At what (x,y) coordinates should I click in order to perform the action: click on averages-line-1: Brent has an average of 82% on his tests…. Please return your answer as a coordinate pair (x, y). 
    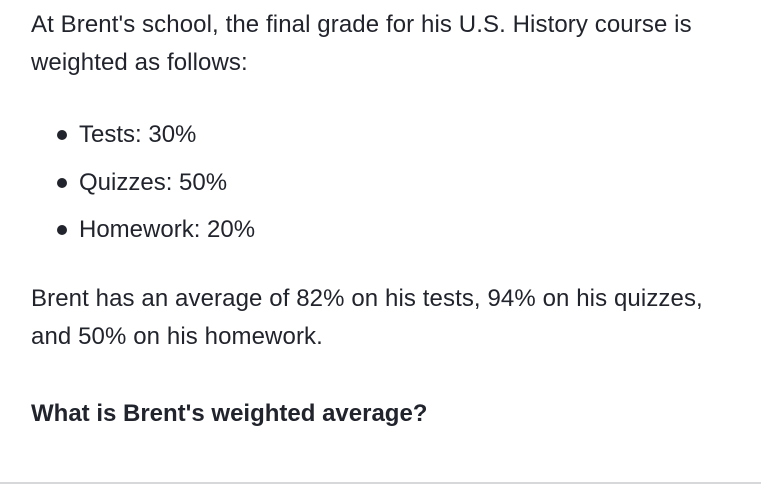
    Looking at the image, I should click on (367, 298).